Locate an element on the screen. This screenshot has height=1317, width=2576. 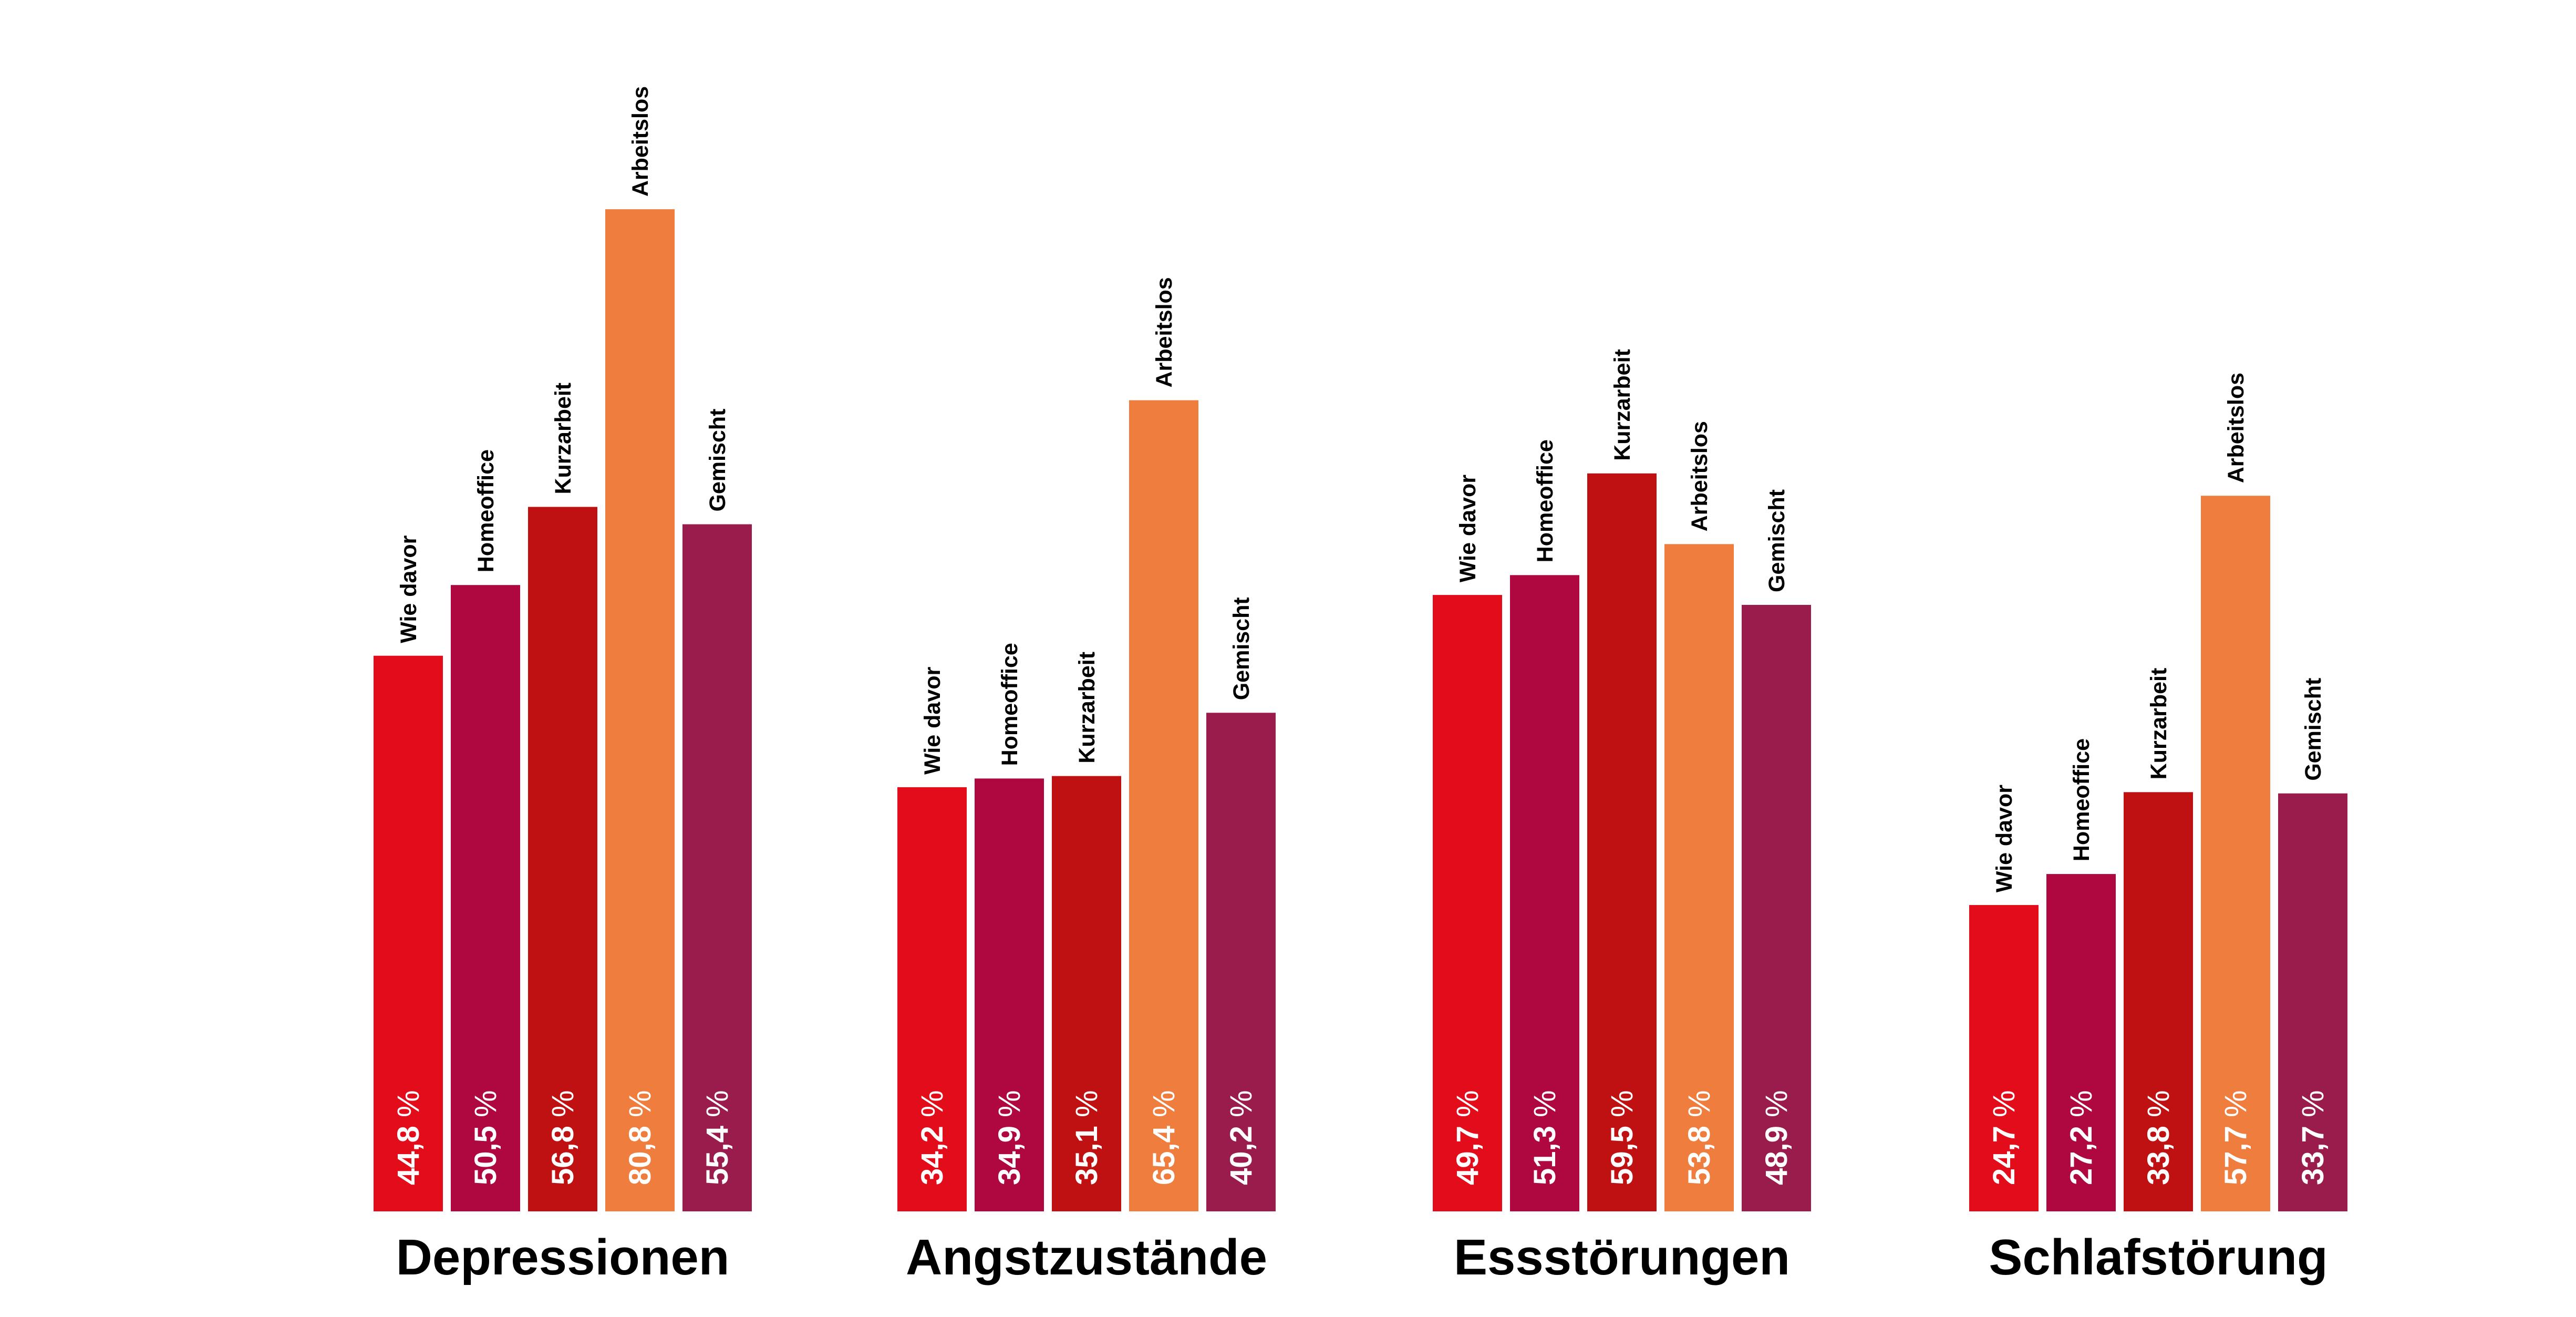
bar-value-label: 55,4 % is located at coordinates (717, 1137).